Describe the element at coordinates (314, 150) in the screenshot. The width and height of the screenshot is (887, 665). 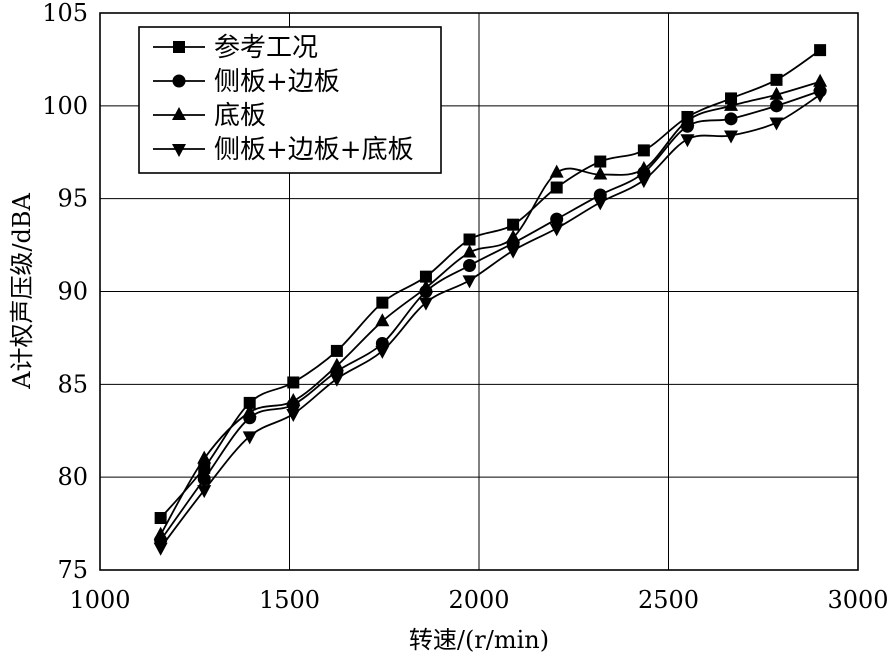
I see `legend-label: 侧板+边板+底板` at that location.